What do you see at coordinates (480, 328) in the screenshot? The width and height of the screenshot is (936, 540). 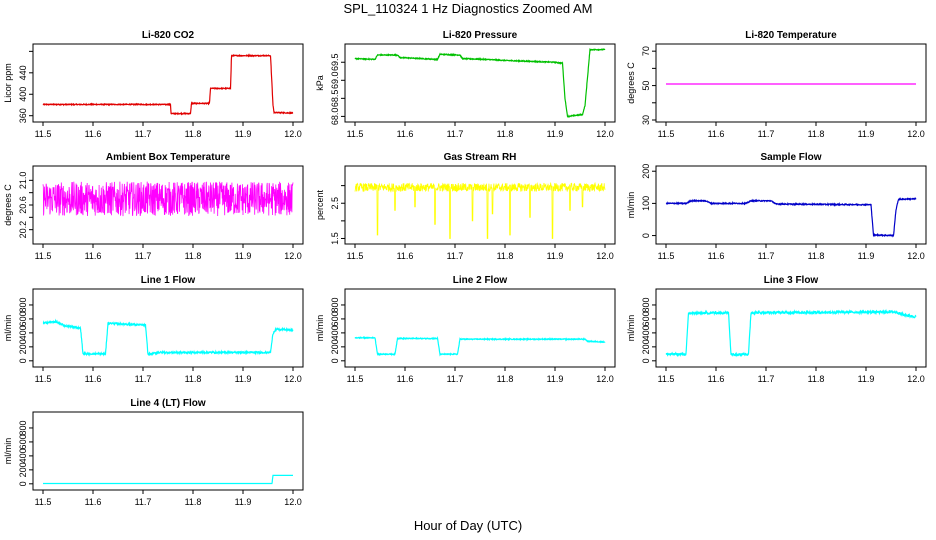 I see `panel-8-frame` at bounding box center [480, 328].